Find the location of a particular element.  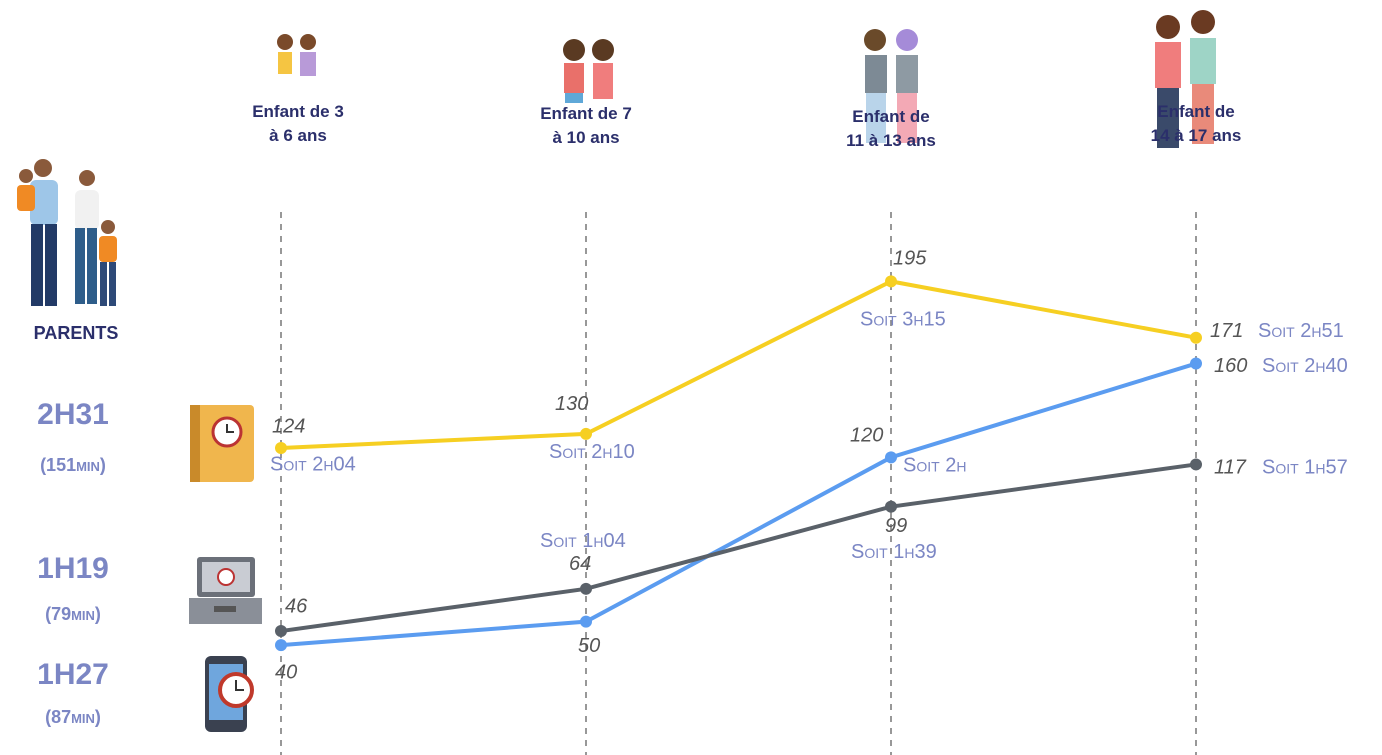

parent-time: 1H27 is located at coordinates (73, 674).